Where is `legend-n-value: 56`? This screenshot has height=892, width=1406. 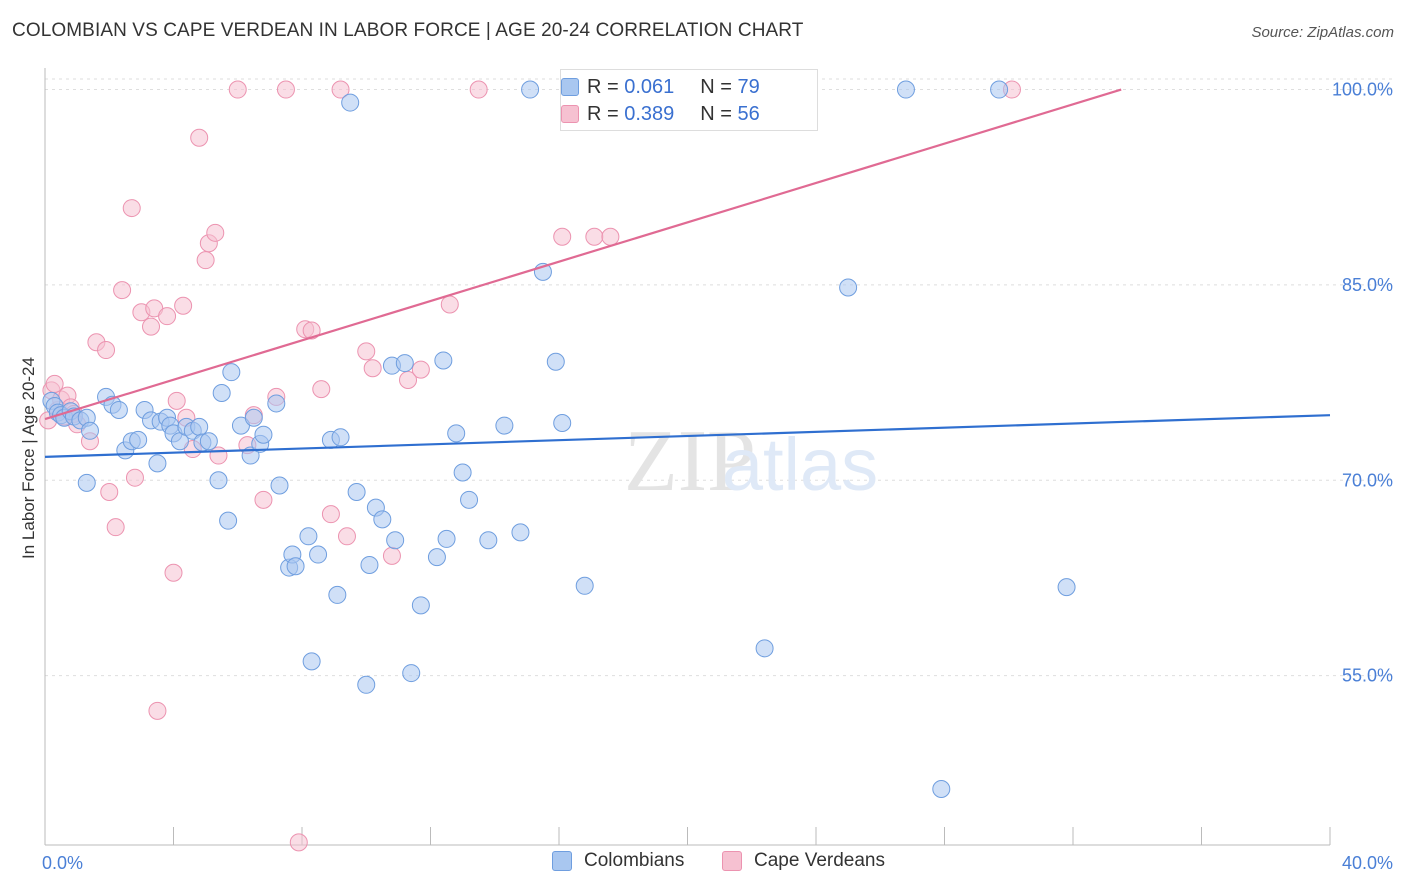 legend-n-value: 56 is located at coordinates (748, 113).